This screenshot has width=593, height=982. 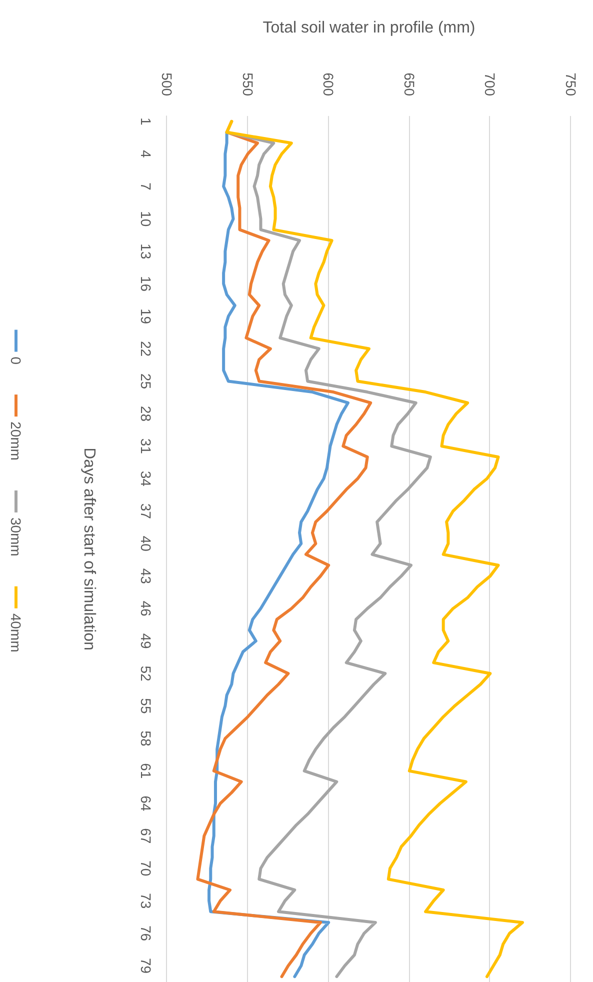 I want to click on y-tick-label: 61, so click(x=146, y=771).